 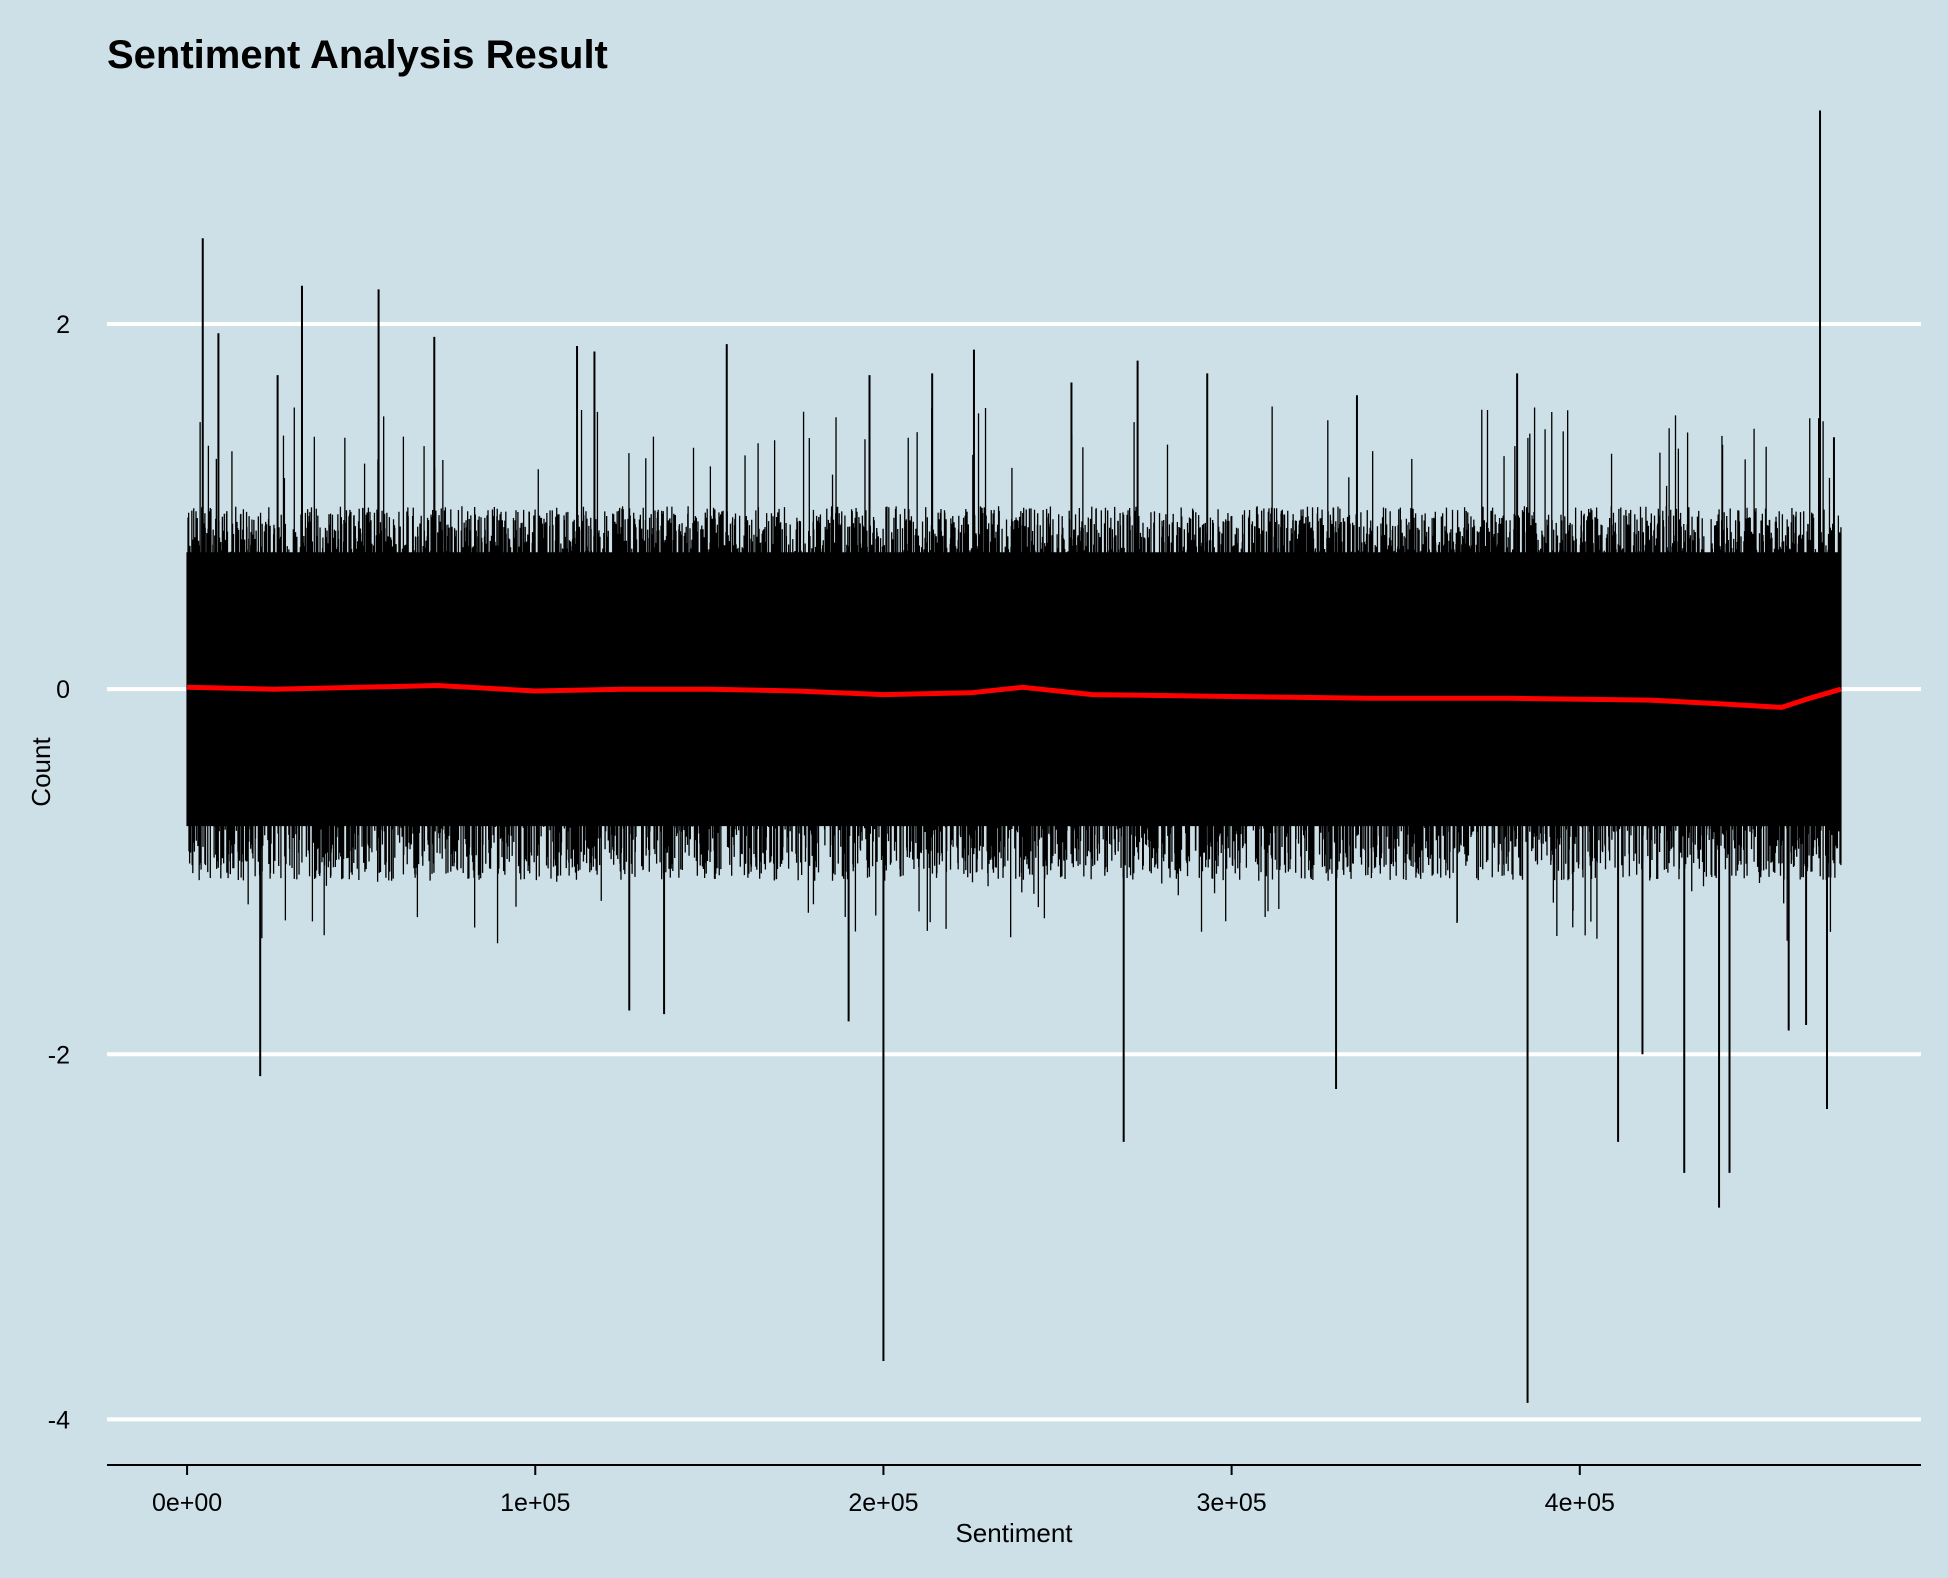 I want to click on x-axis-label: Sentiment, so click(x=1014, y=1533).